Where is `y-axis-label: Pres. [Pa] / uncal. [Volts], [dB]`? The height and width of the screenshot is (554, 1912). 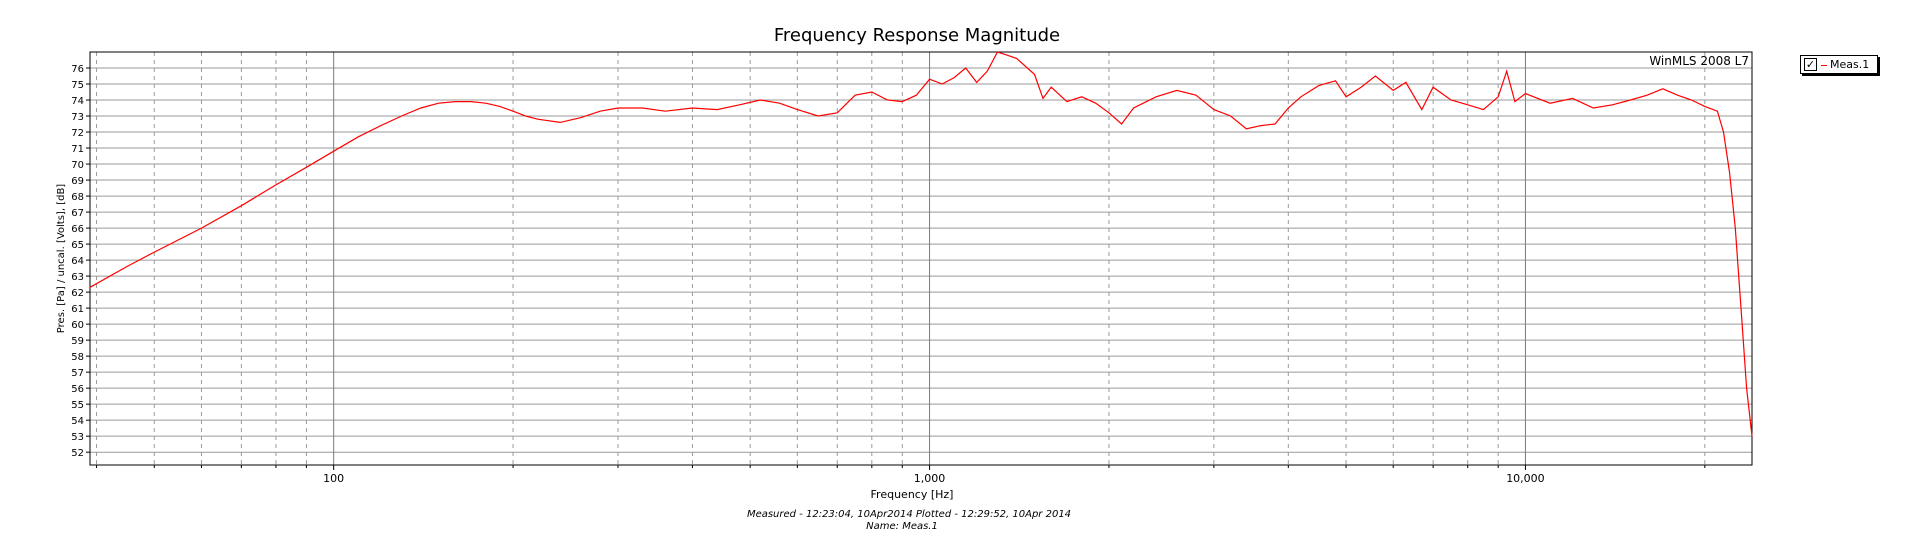
y-axis-label: Pres. [Pa] / uncal. [Volts], [dB] is located at coordinates (61, 259).